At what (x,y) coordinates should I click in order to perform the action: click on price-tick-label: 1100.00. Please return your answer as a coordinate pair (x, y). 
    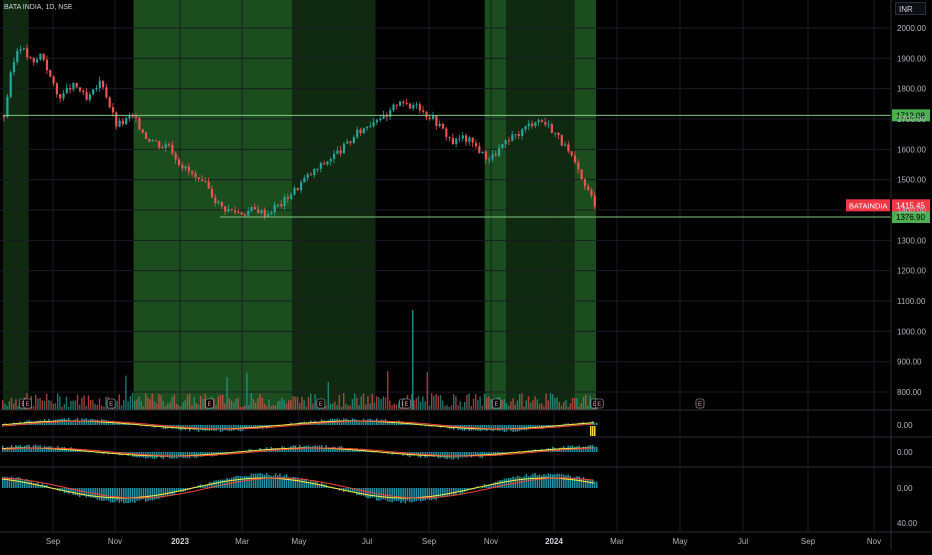
    Looking at the image, I should click on (911, 301).